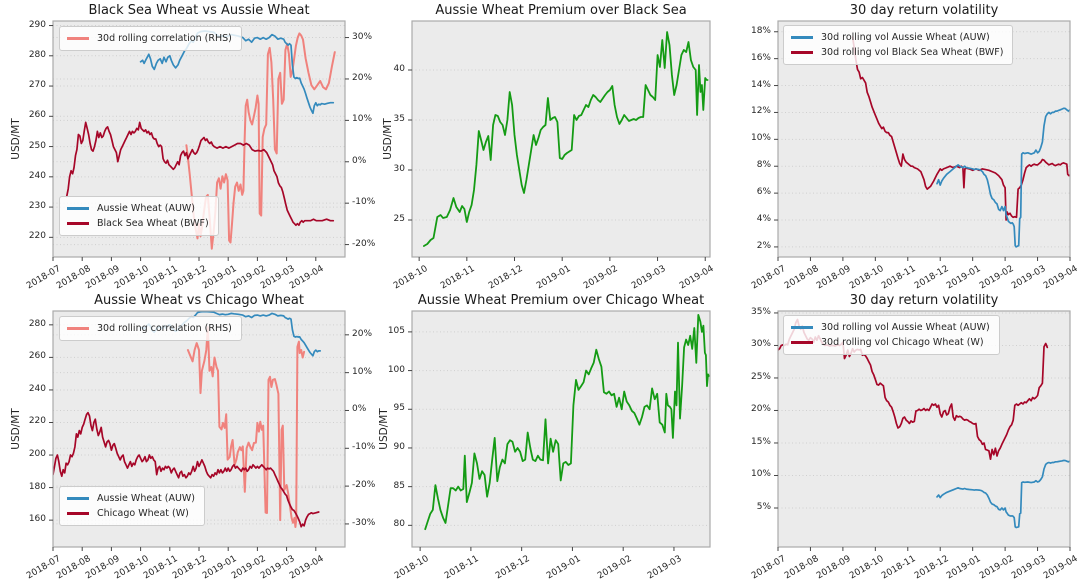  Describe the element at coordinates (399, 169) in the screenshot. I see `y-tick-label: 30` at that location.